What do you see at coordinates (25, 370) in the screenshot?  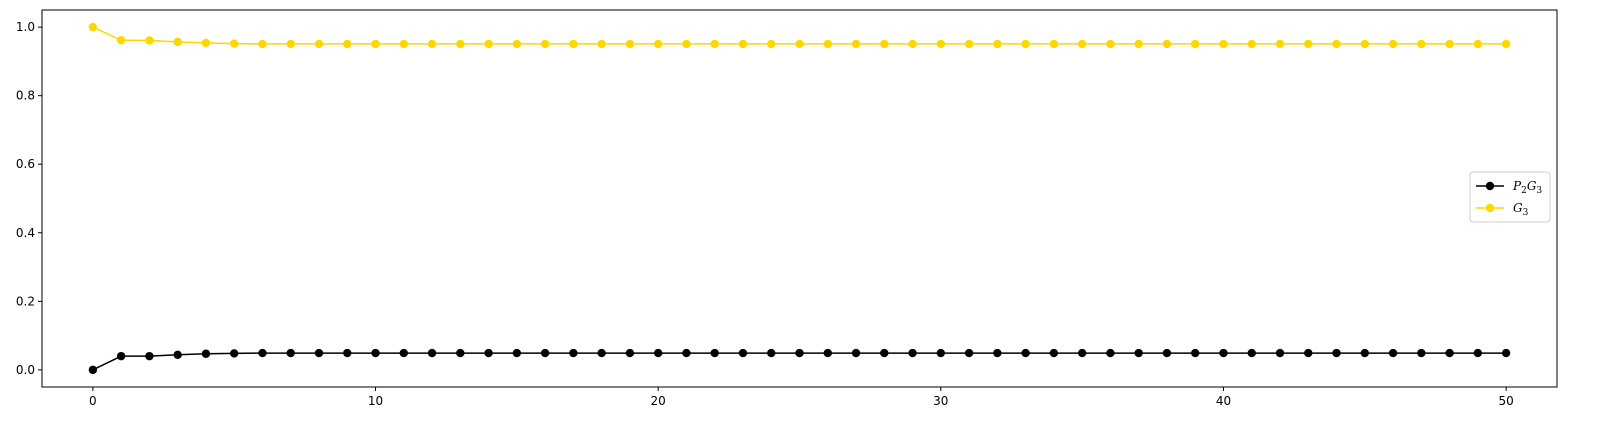 I see `y-tick-label: 0.0` at bounding box center [25, 370].